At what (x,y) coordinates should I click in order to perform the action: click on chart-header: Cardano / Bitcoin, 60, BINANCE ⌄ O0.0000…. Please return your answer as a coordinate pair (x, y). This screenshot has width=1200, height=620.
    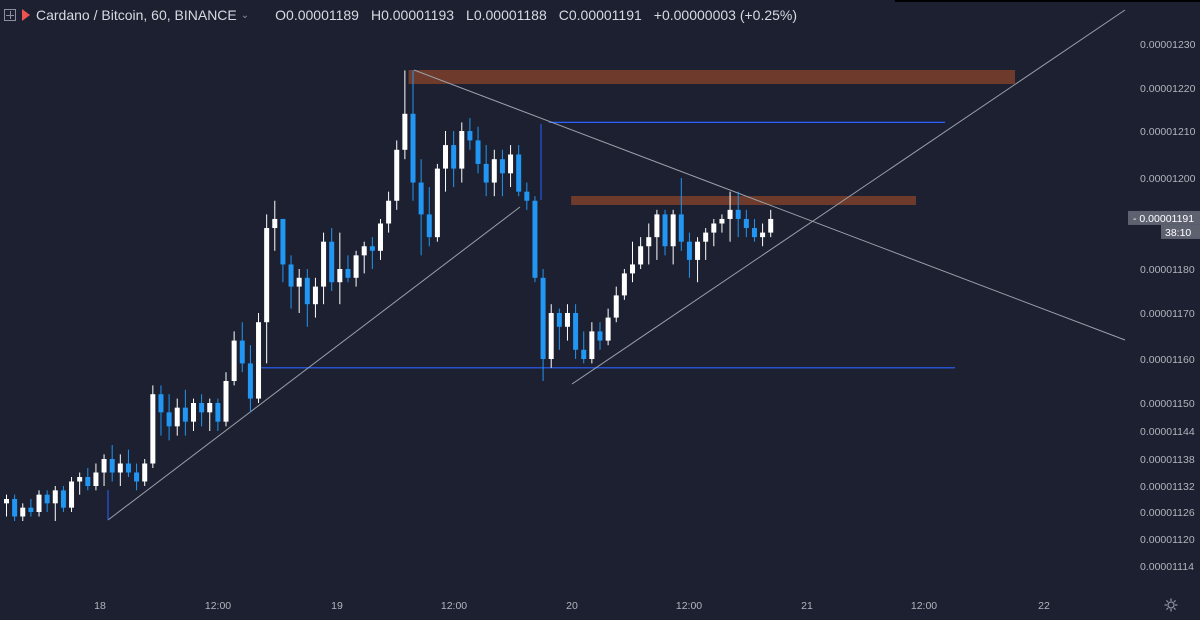
    Looking at the image, I should click on (450, 15).